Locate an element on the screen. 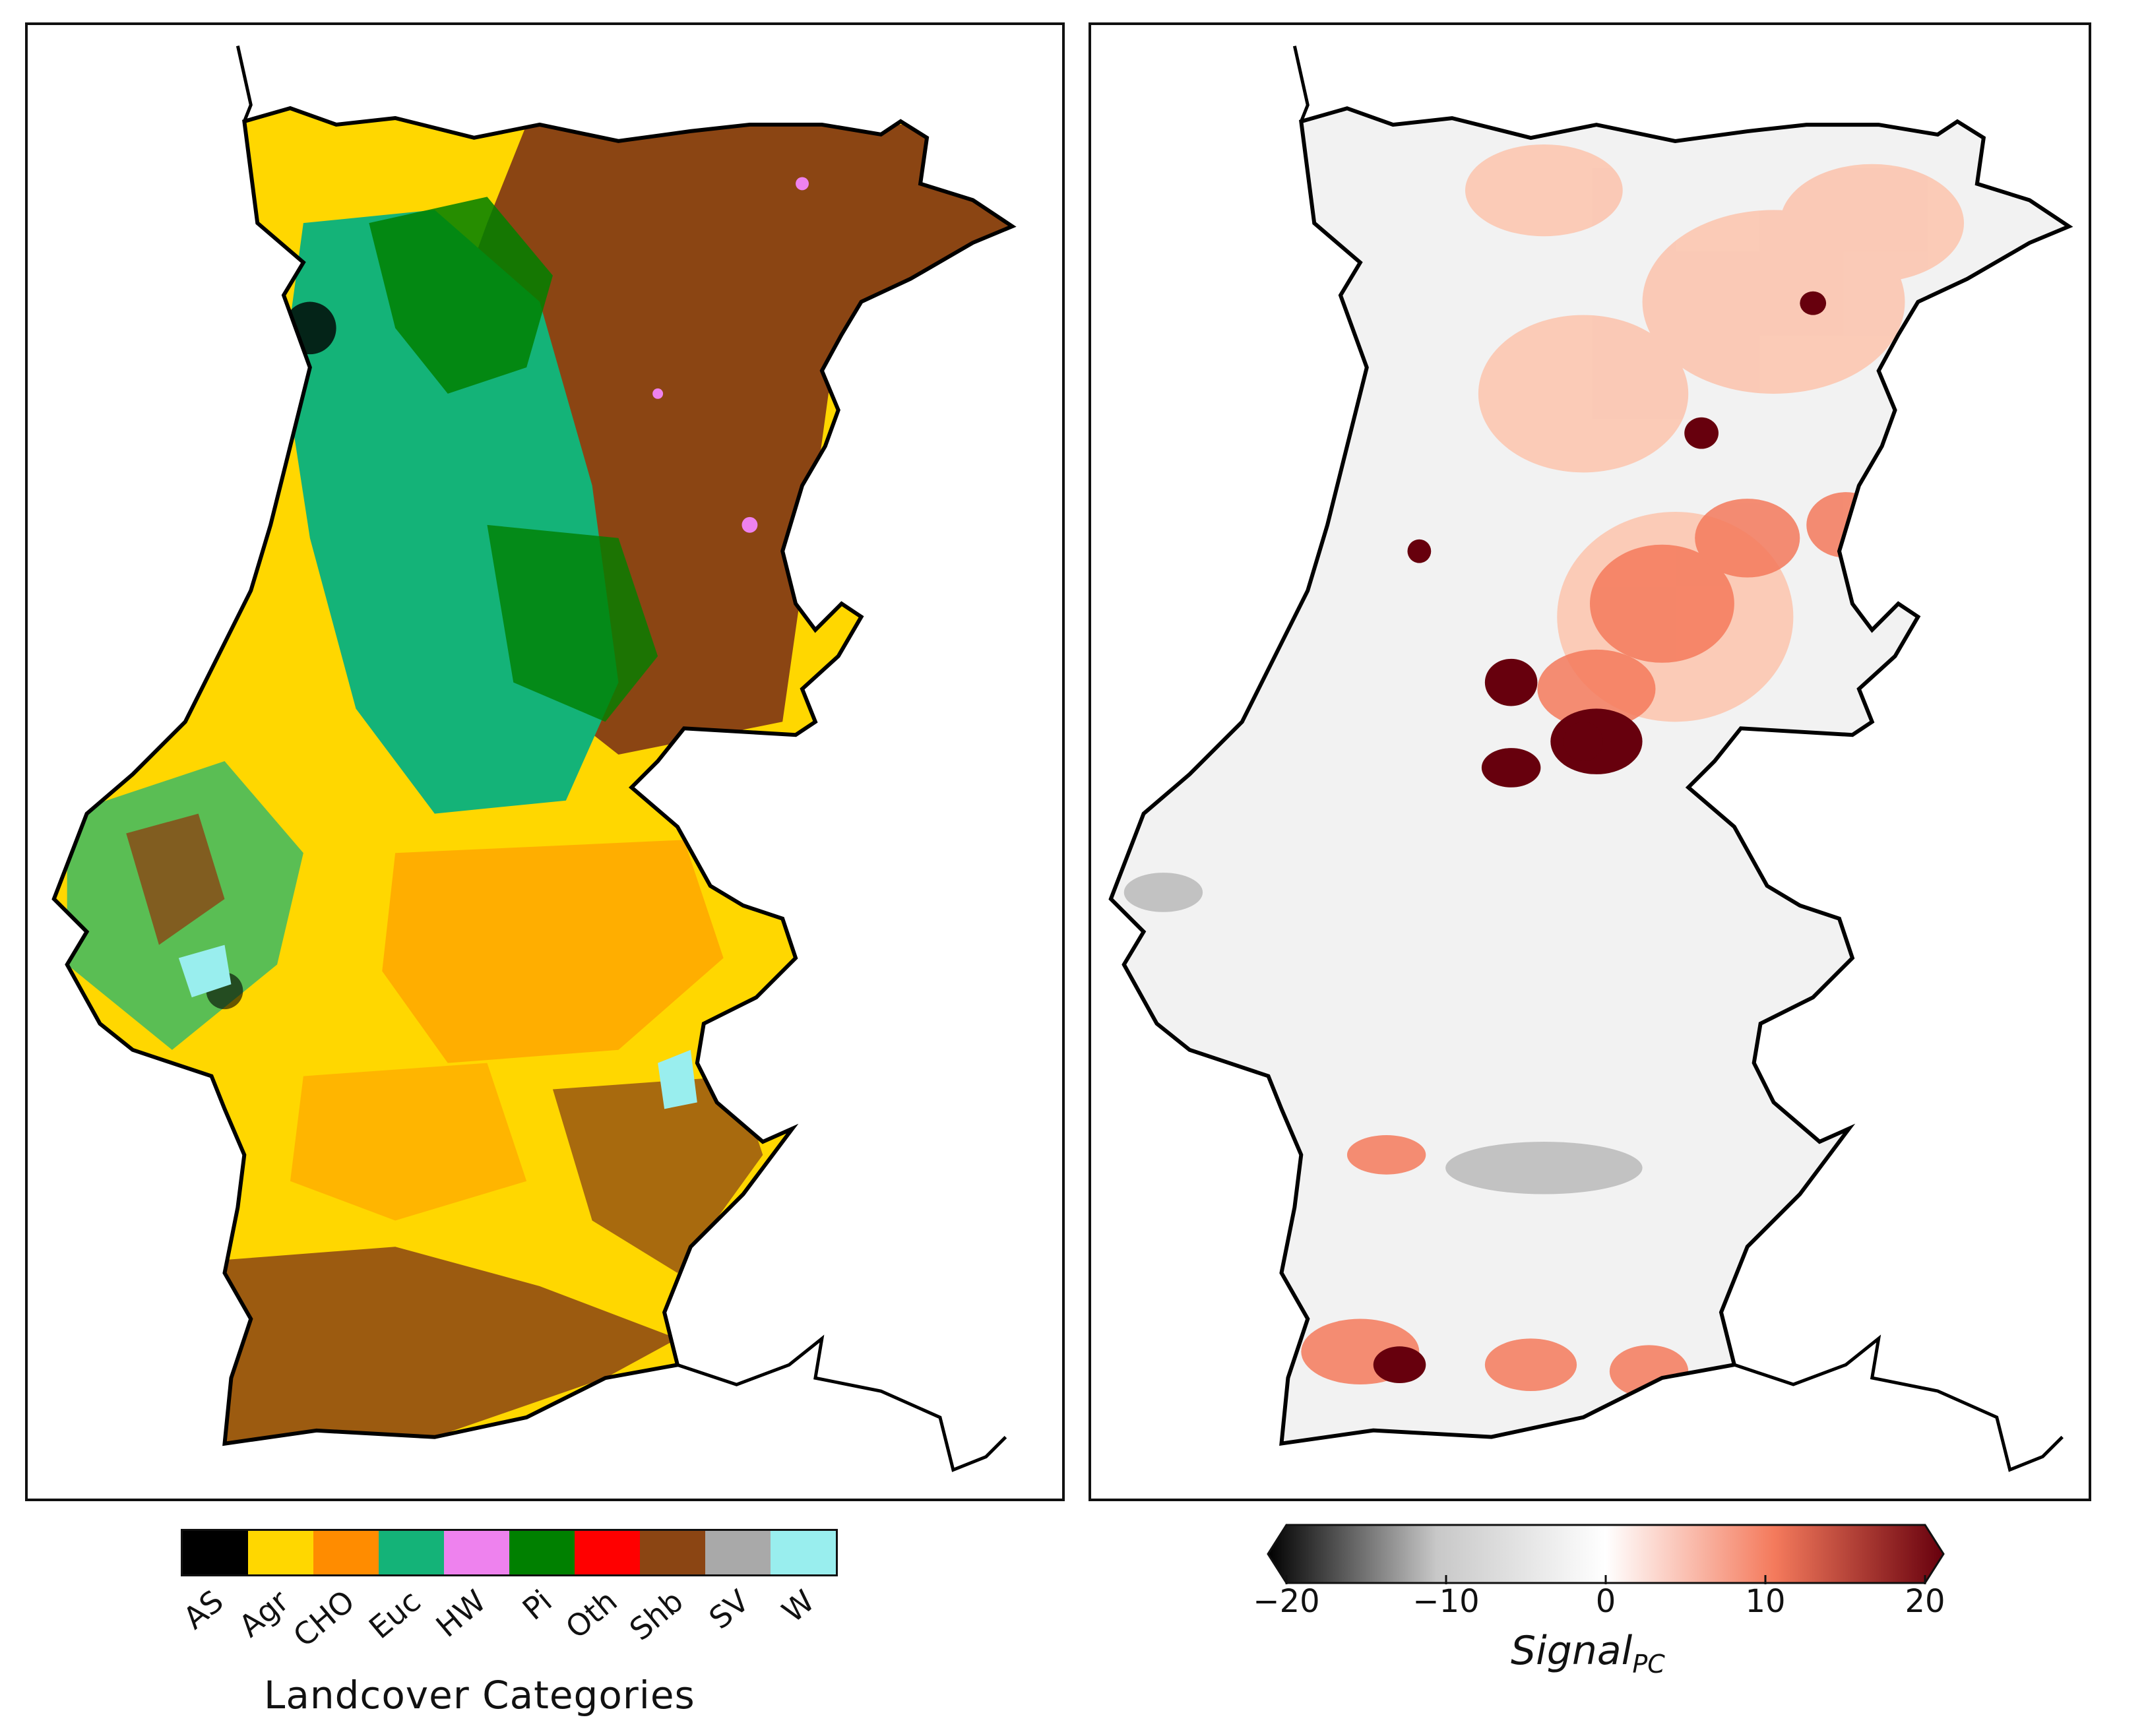  category-label-pi: Pi is located at coordinates (537, 1605).